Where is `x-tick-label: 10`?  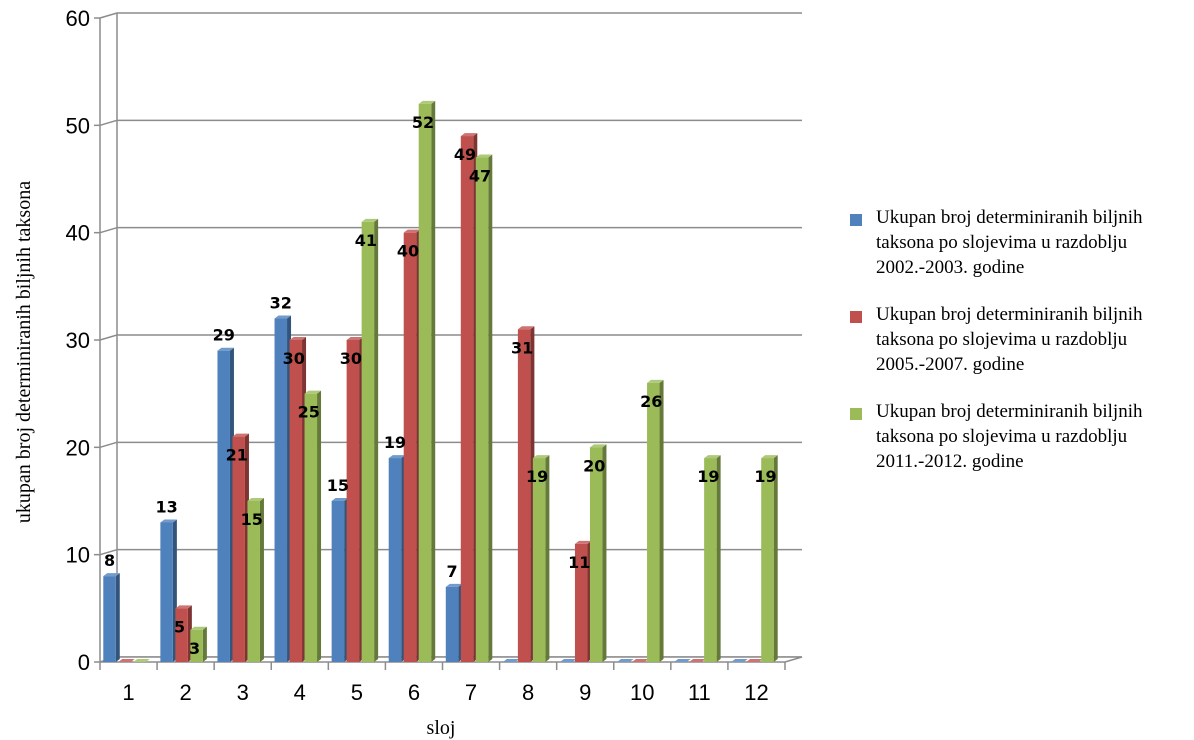 x-tick-label: 10 is located at coordinates (642, 692).